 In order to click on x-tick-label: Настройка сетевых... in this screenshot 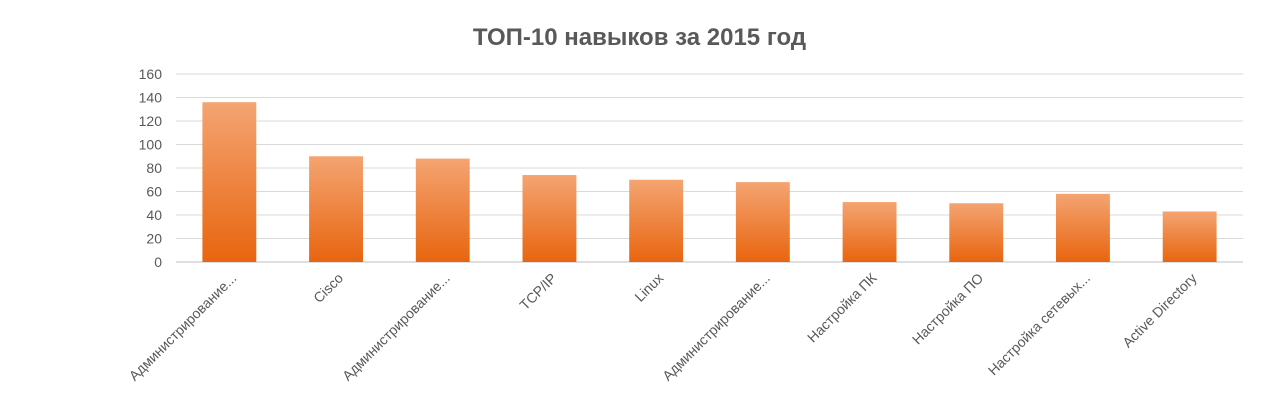, I will do `click(1039, 324)`.